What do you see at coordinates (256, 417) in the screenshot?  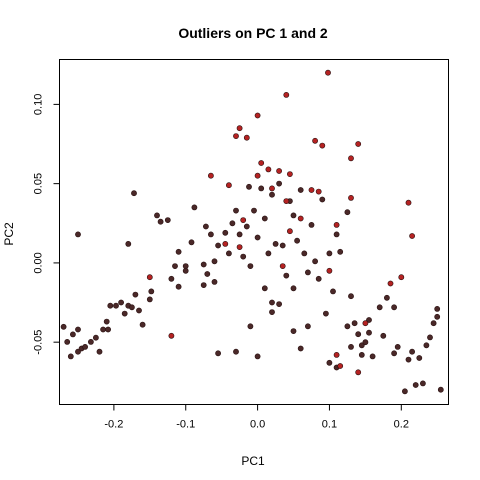 I see `x-axis: -0.2 -0.1 0.0 0.1 0.2` at bounding box center [256, 417].